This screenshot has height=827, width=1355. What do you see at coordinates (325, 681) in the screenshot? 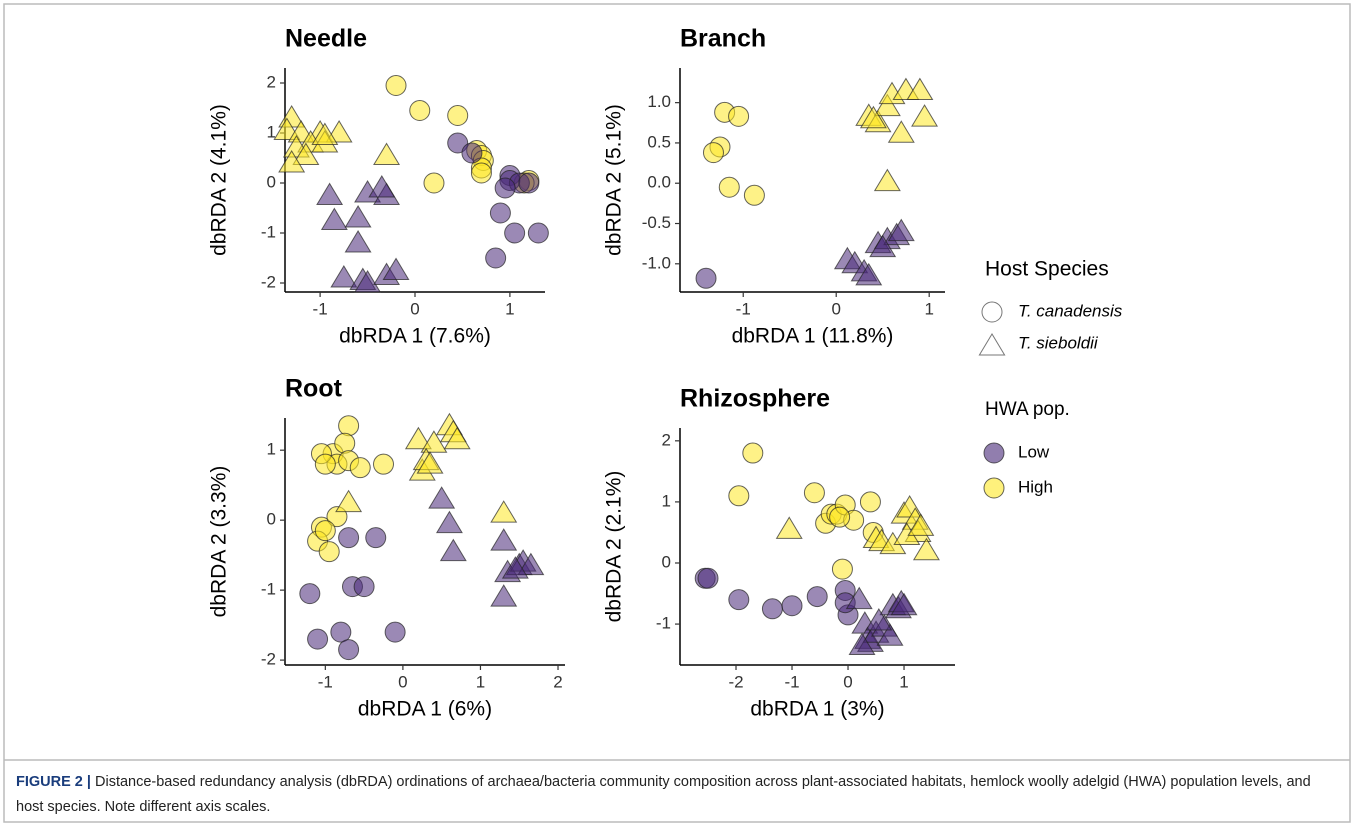
I see `x-tick-label: -1` at bounding box center [325, 681].